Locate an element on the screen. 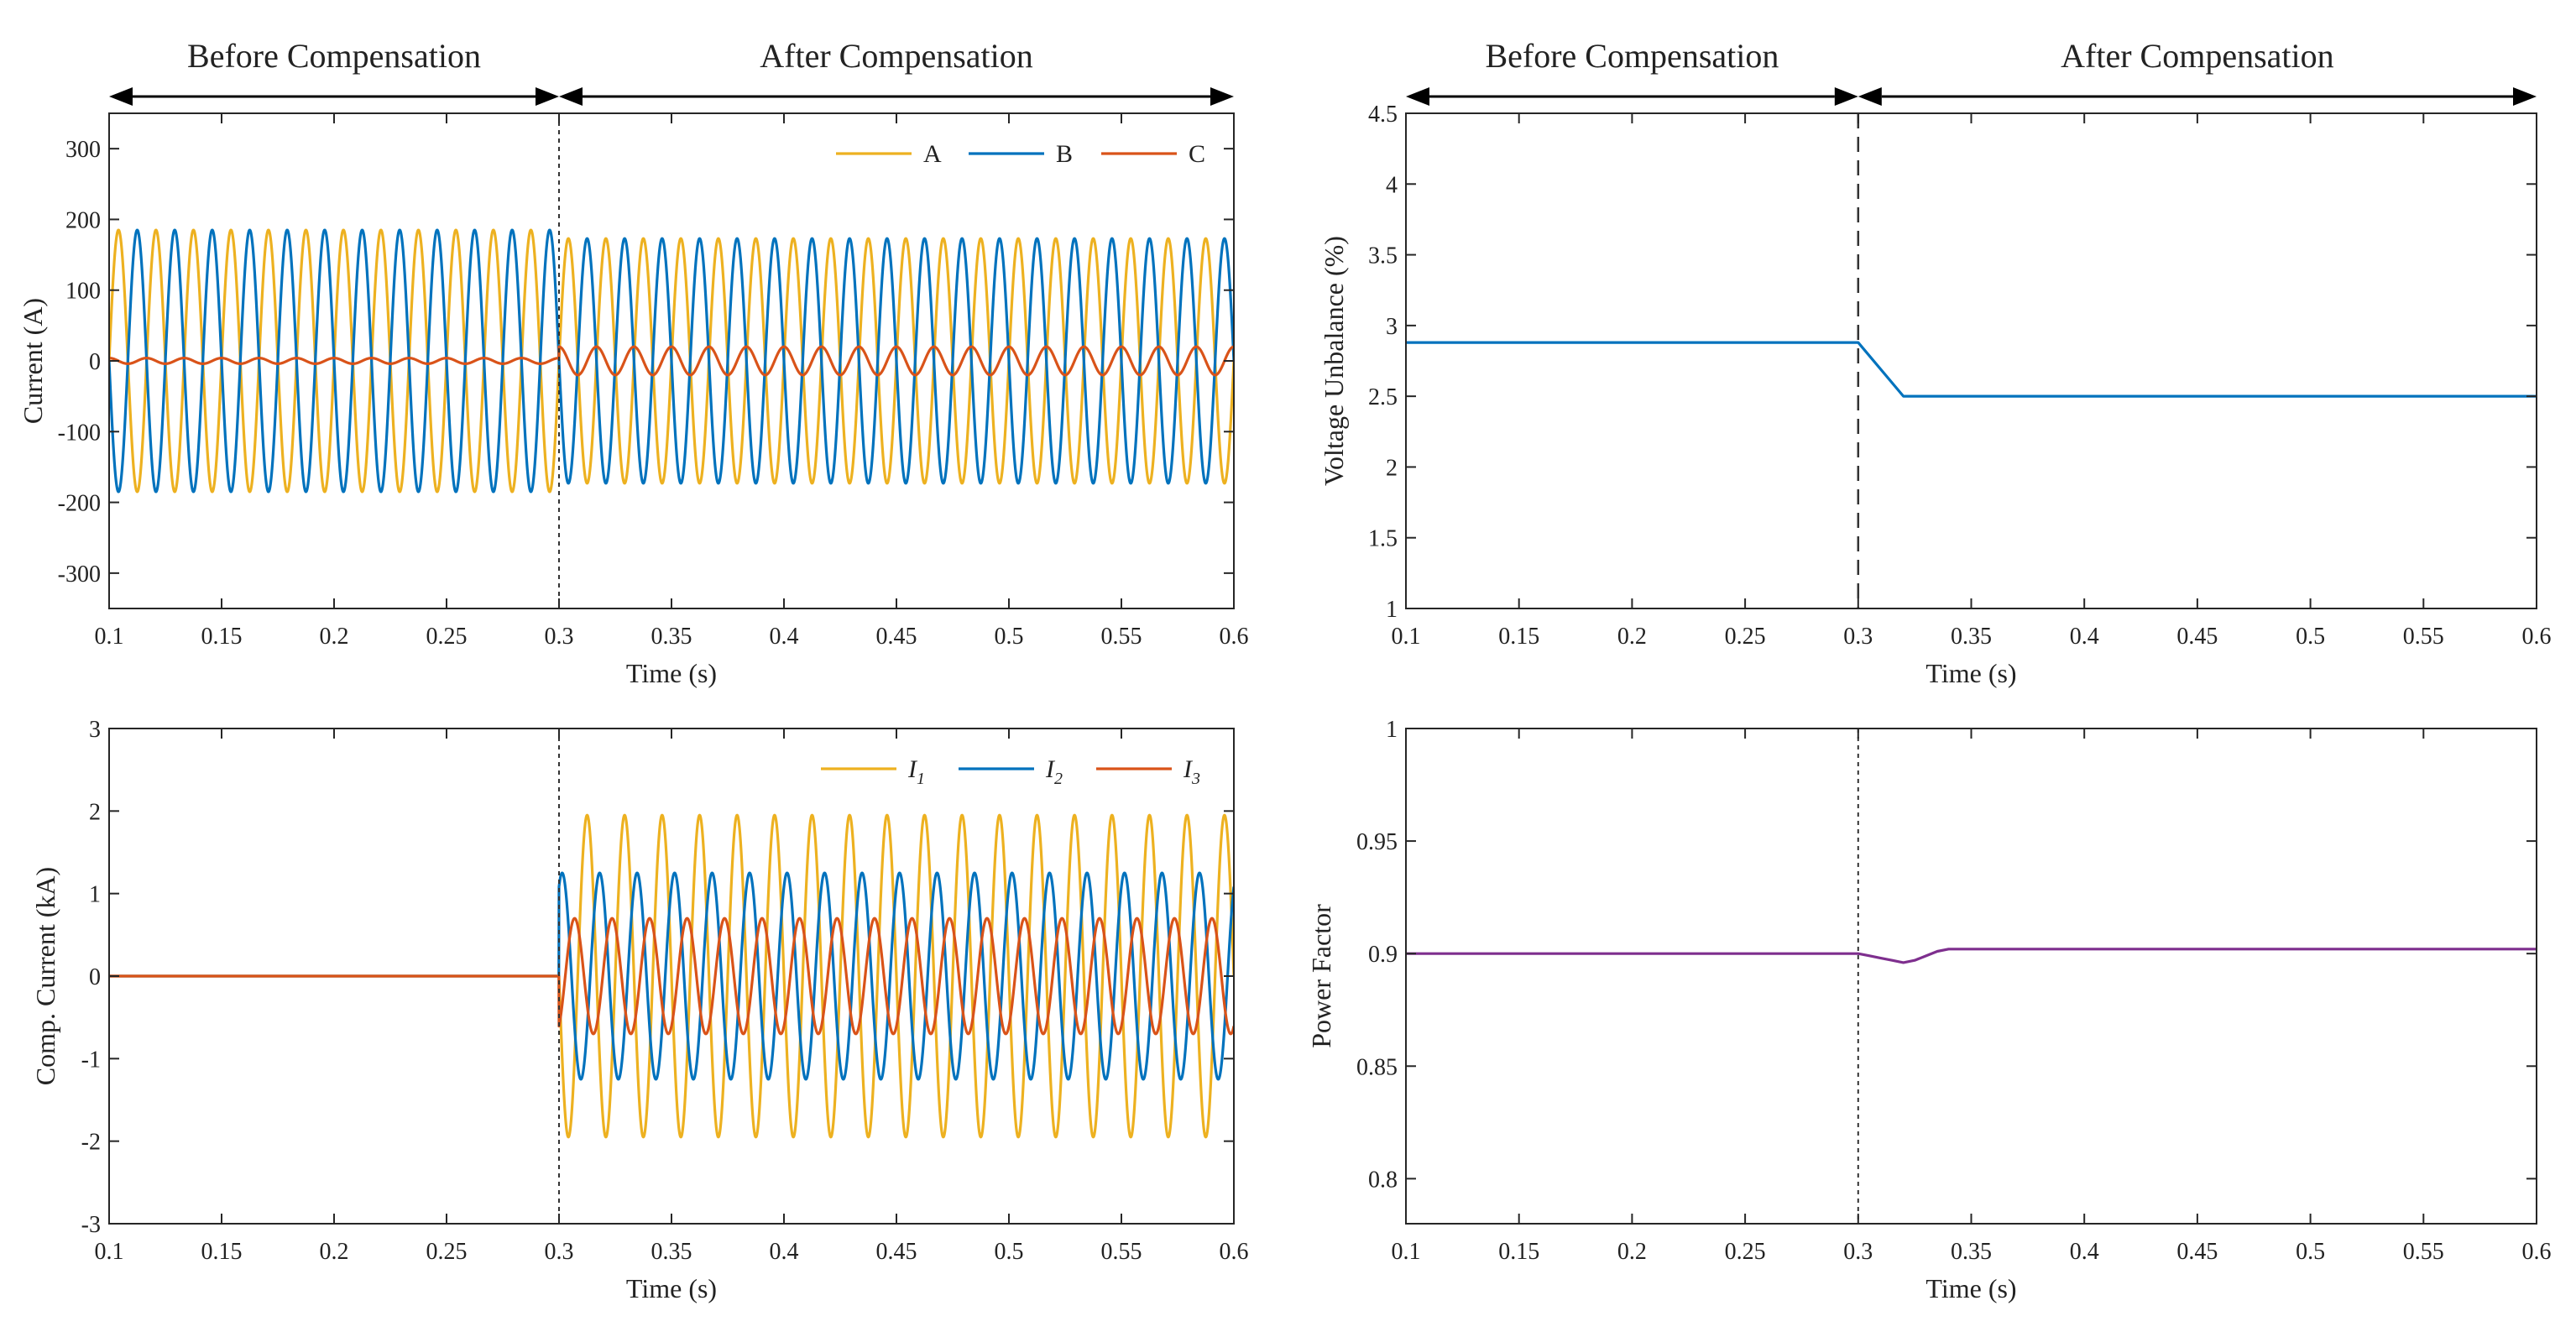  legend-label: C is located at coordinates (1197, 154).